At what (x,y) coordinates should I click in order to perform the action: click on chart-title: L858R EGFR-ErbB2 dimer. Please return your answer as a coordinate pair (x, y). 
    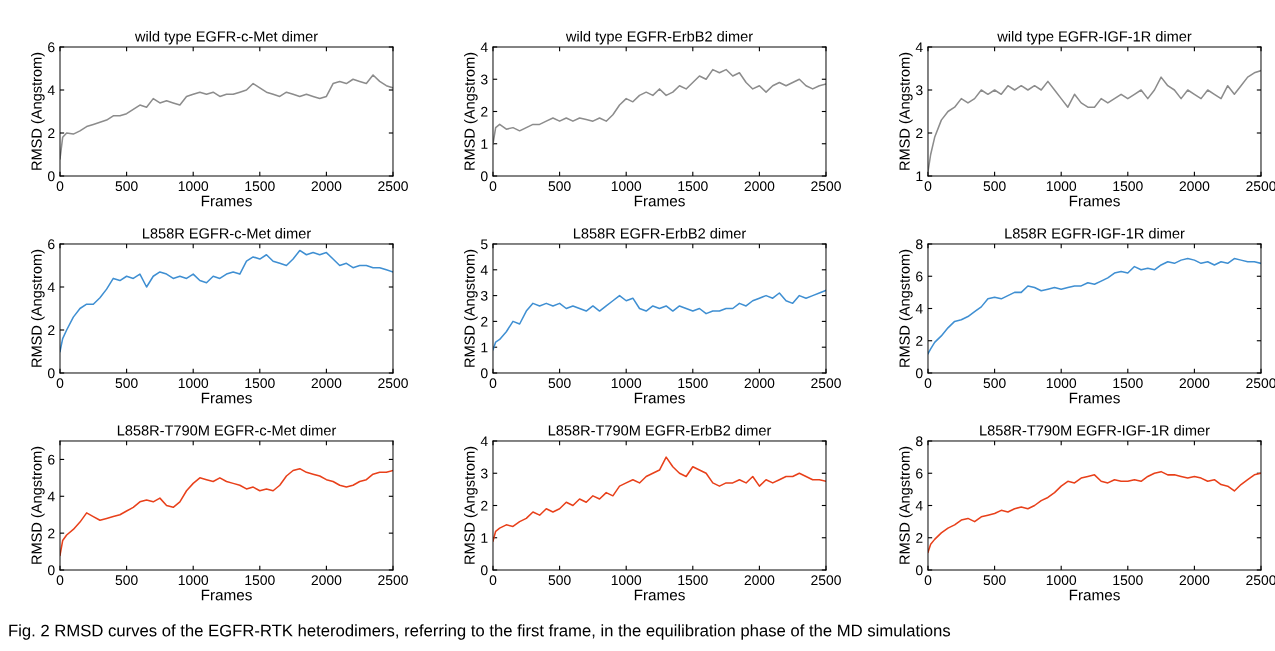
    Looking at the image, I should click on (659, 233).